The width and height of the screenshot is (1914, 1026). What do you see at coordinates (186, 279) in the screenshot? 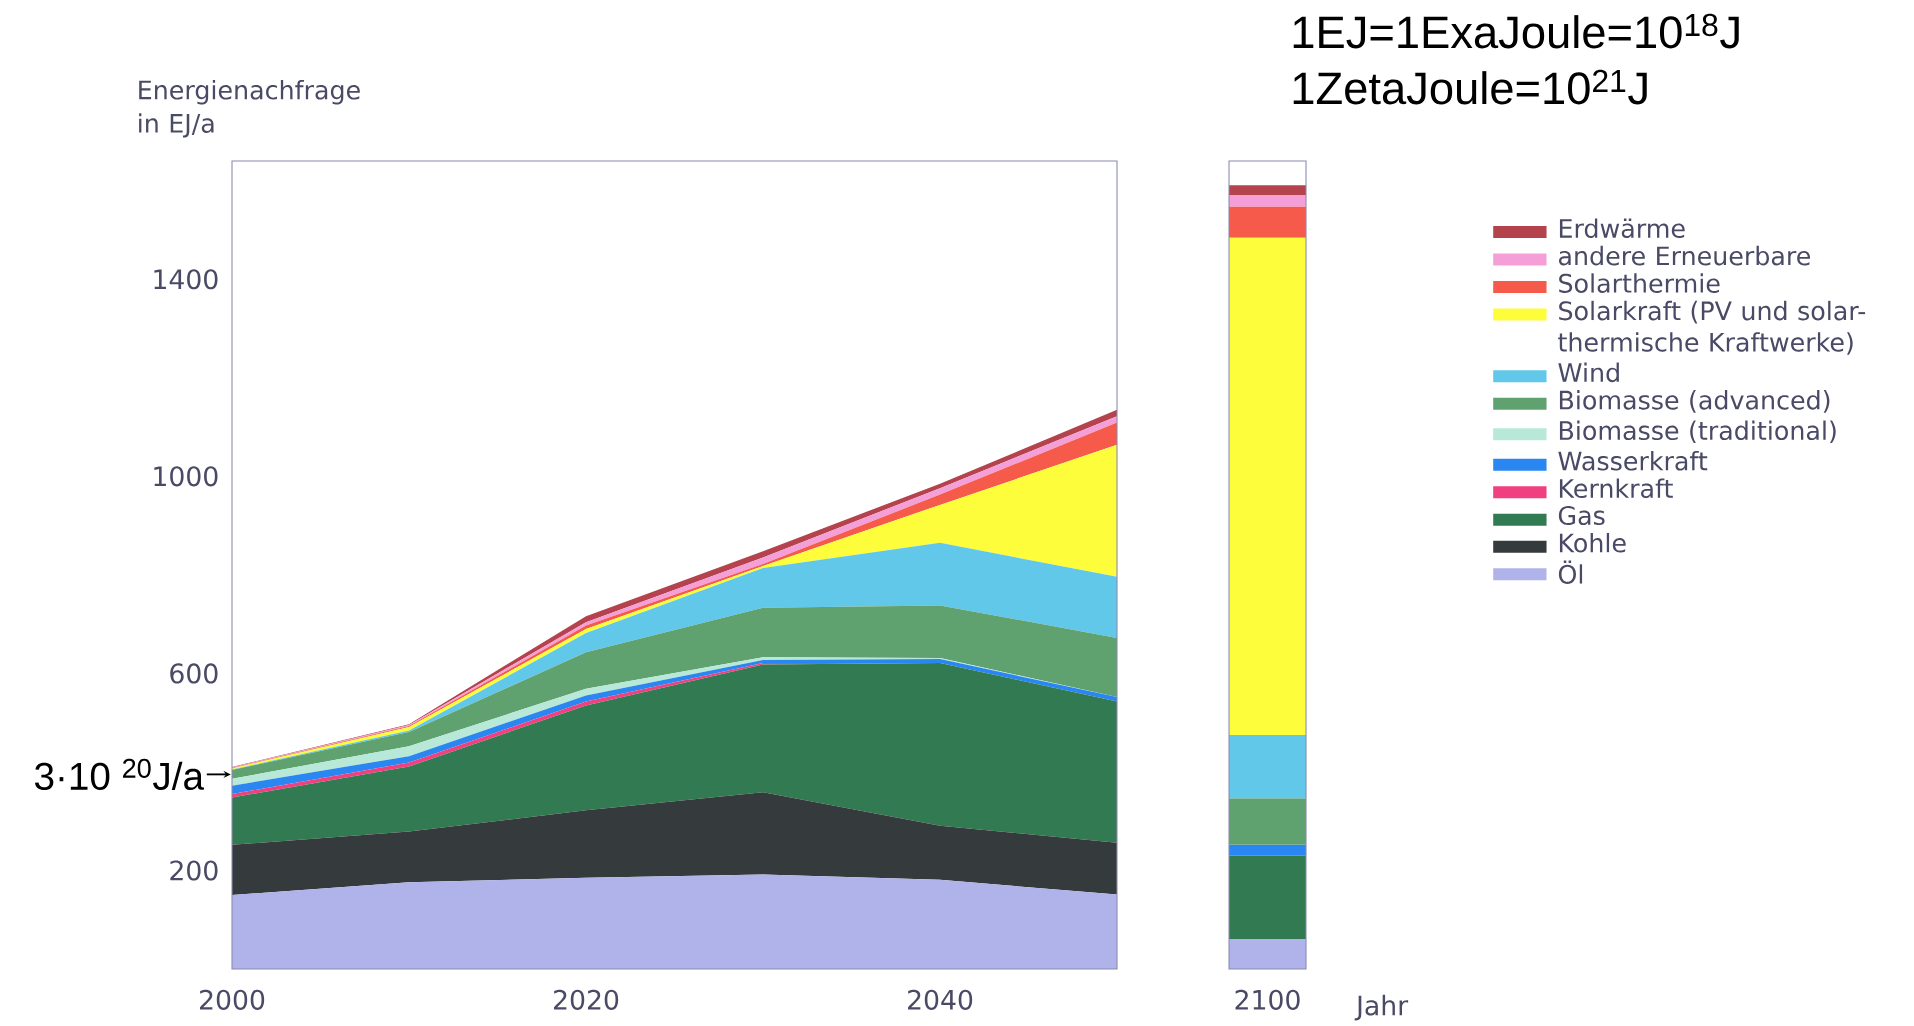
I see `y-tick-label: 1400` at bounding box center [186, 279].